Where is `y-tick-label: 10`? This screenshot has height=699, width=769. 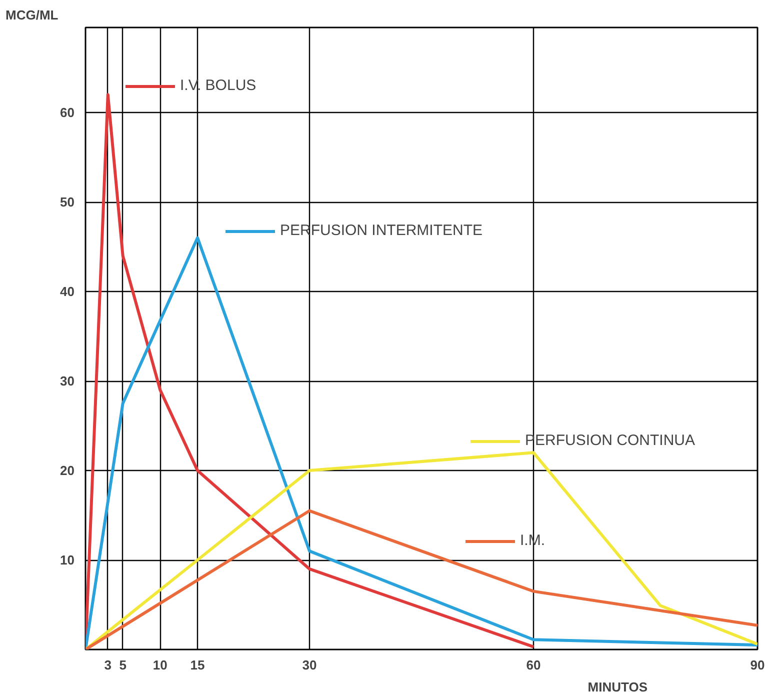 y-tick-label: 10 is located at coordinates (67, 560).